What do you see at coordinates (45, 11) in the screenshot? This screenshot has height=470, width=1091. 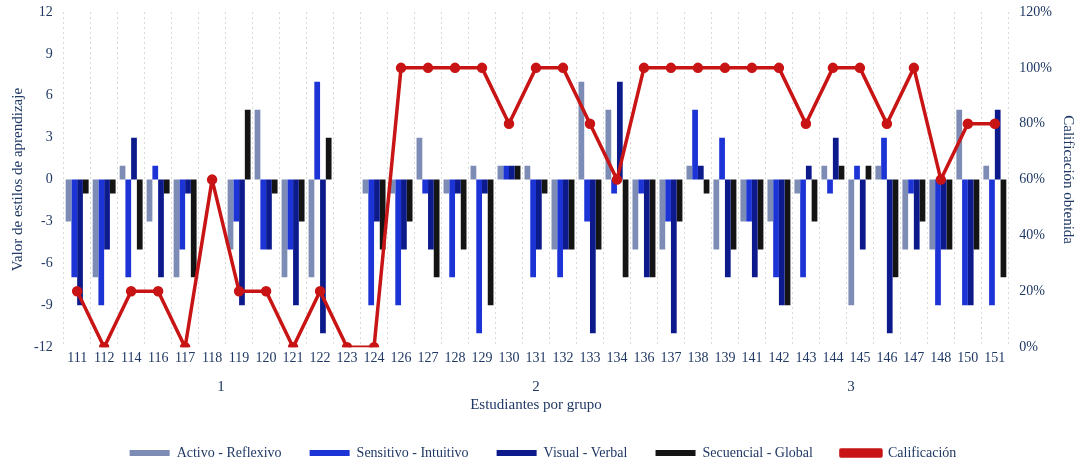 I see `y-tick-label: 12` at bounding box center [45, 11].